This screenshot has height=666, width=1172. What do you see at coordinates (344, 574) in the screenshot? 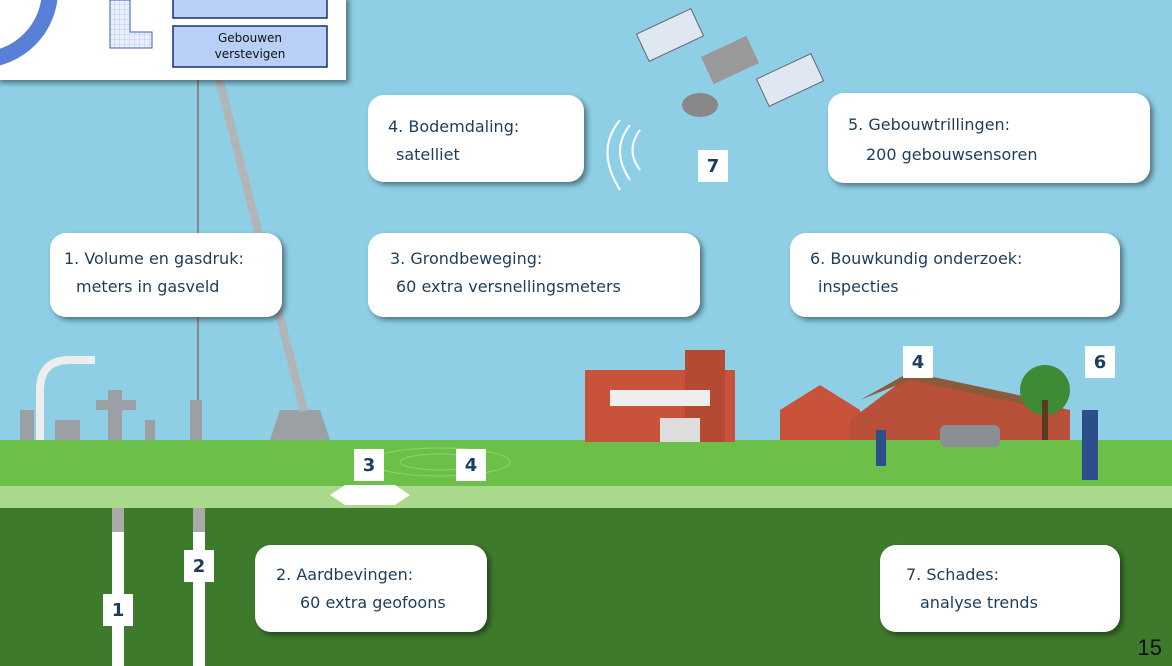
I see `callout-title: 2. Aardbevingen:` at bounding box center [344, 574].